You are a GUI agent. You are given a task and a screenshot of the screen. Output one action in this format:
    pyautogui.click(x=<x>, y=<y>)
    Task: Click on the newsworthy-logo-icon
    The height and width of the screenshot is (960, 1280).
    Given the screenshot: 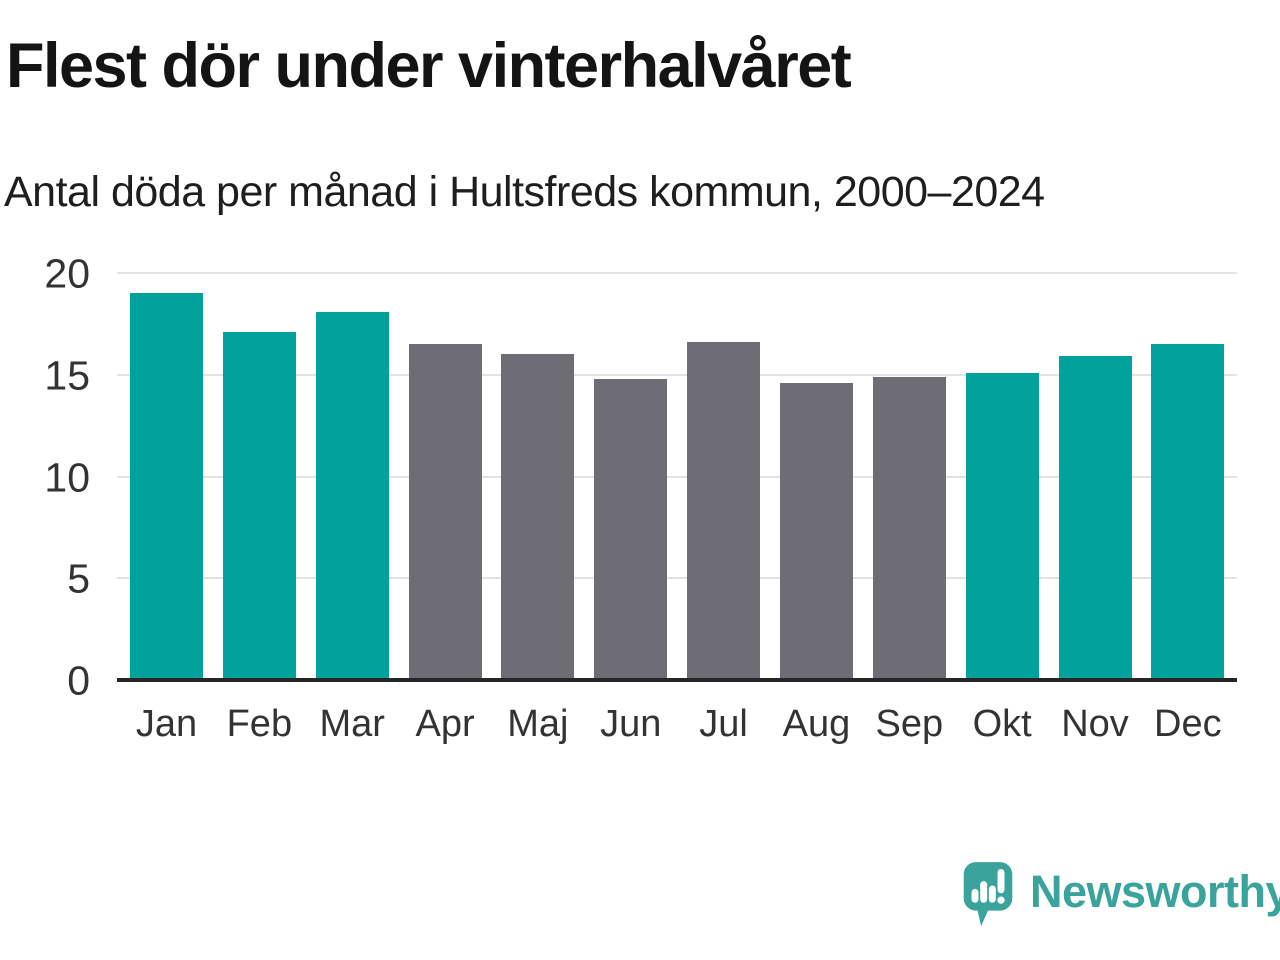 What is the action you would take?
    pyautogui.click(x=988, y=894)
    